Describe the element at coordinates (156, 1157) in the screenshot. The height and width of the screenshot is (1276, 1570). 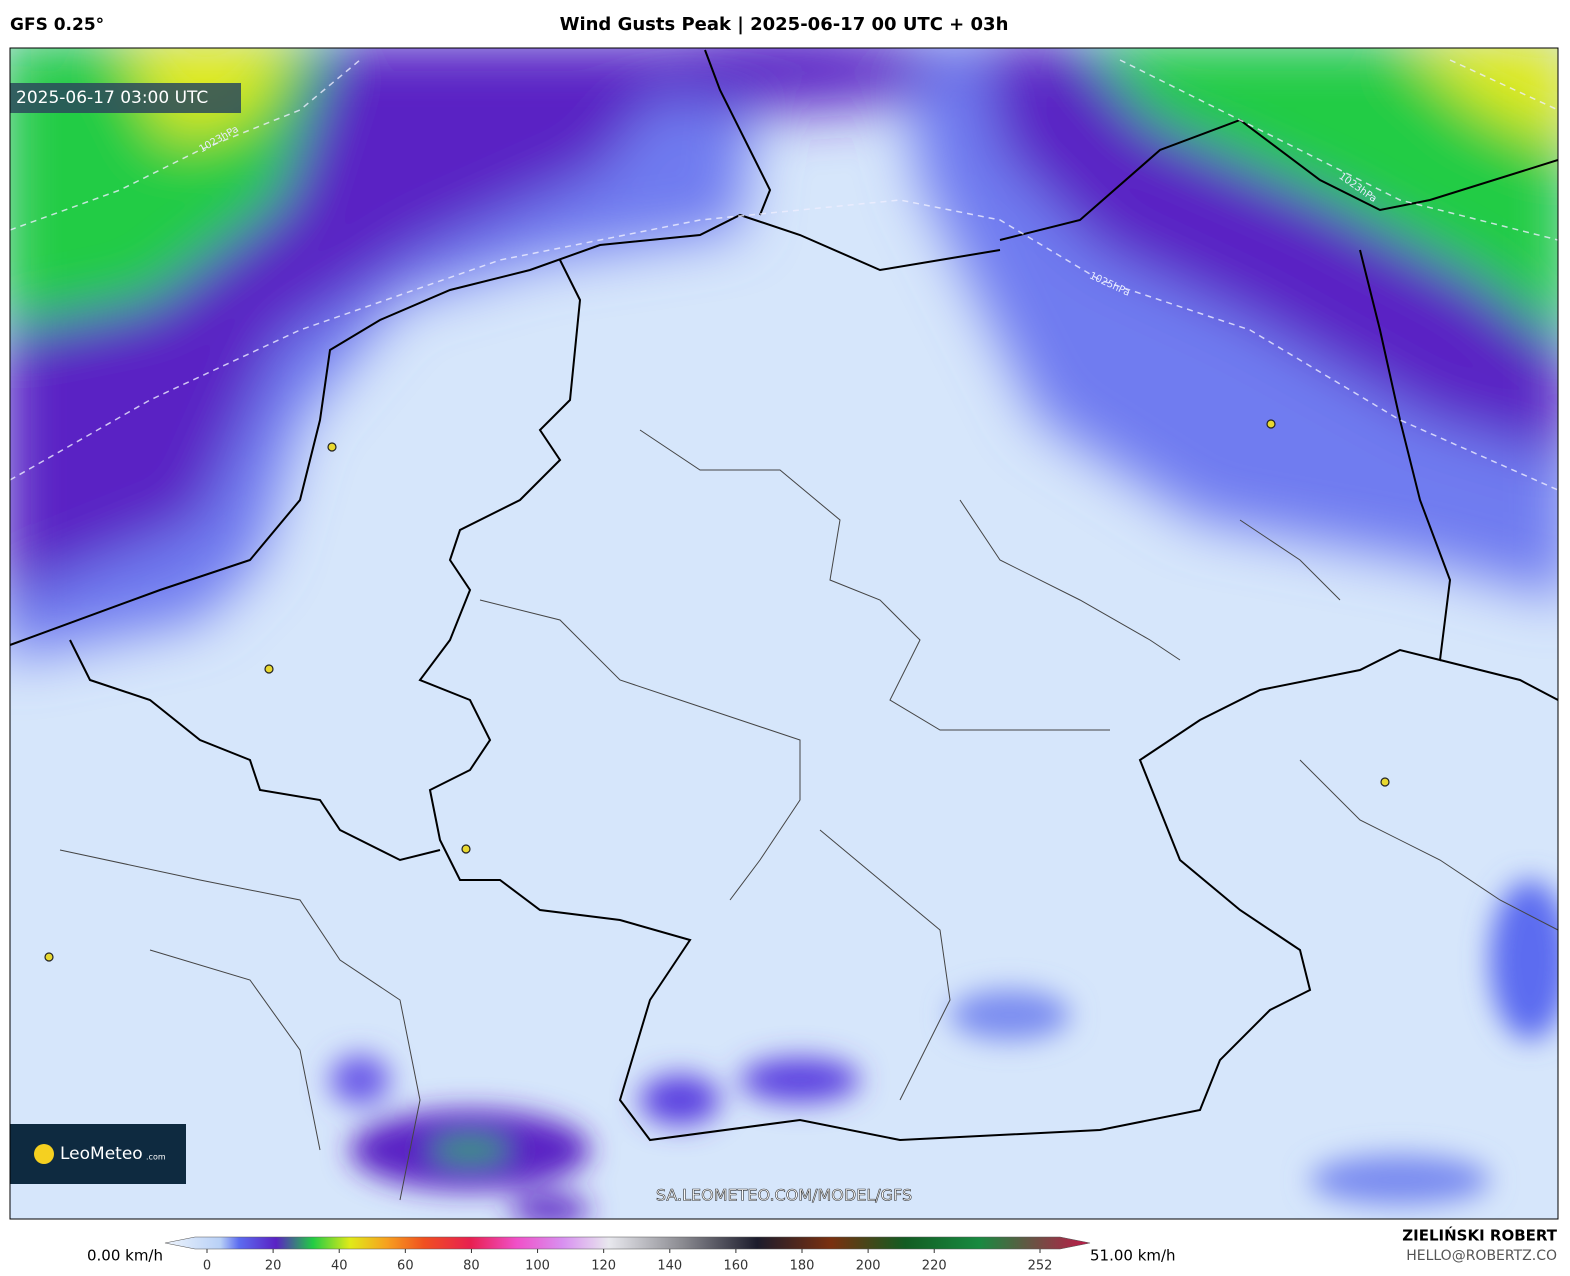
I see `logo-suffix: .com` at that location.